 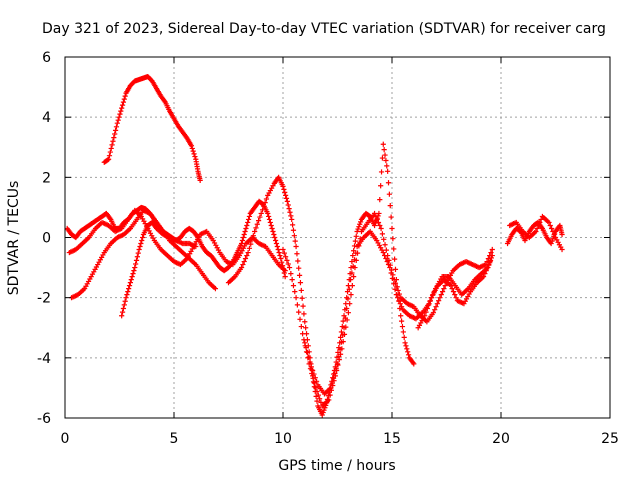 I want to click on y-tick-label: 6, so click(x=46, y=58).